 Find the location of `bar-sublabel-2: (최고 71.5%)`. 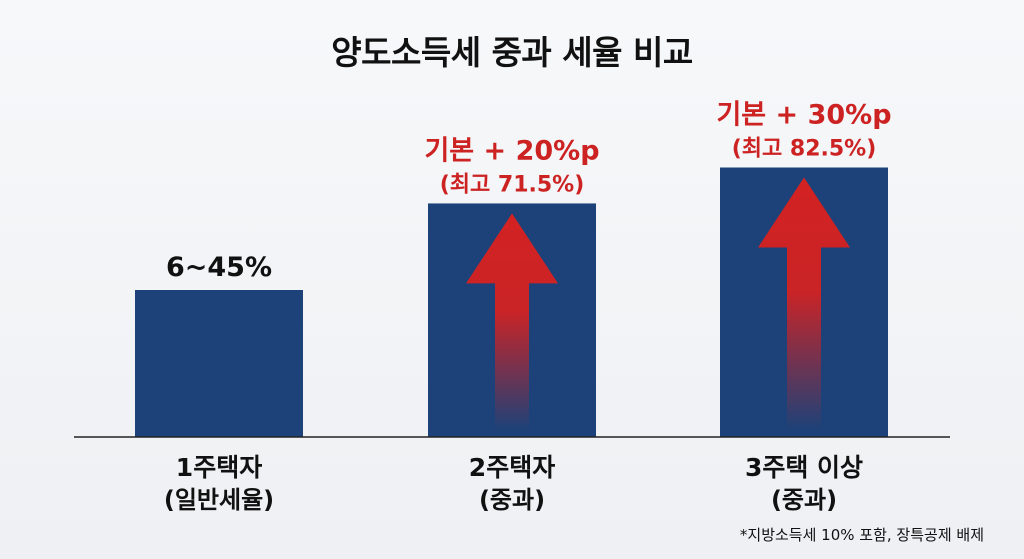

bar-sublabel-2: (최고 71.5%) is located at coordinates (512, 184).